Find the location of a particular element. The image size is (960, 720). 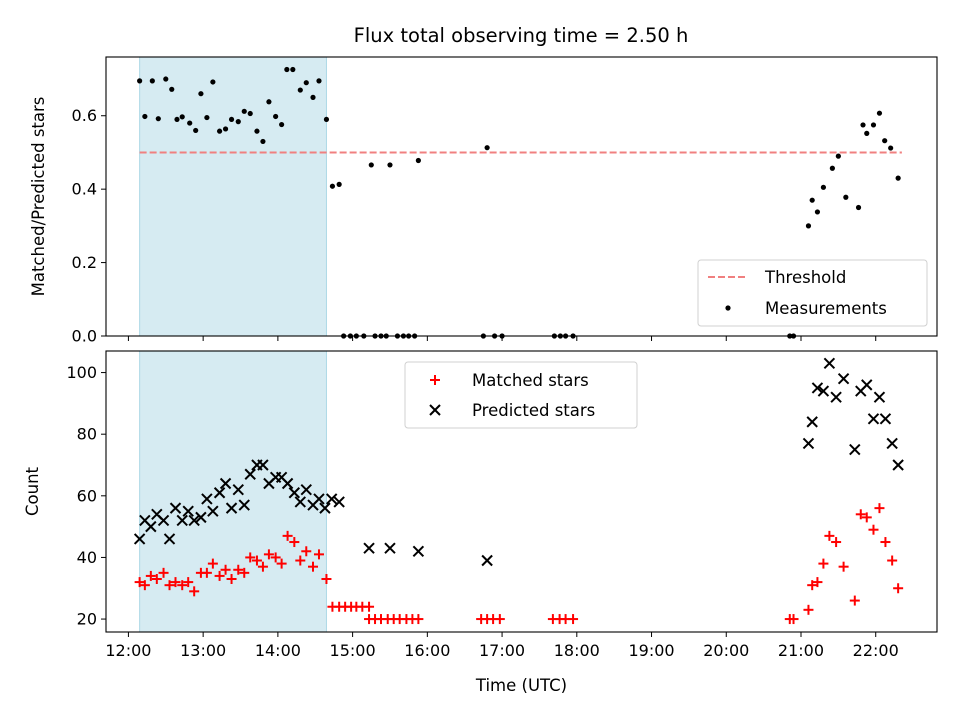

bottom-legend-box is located at coordinates (521, 395).